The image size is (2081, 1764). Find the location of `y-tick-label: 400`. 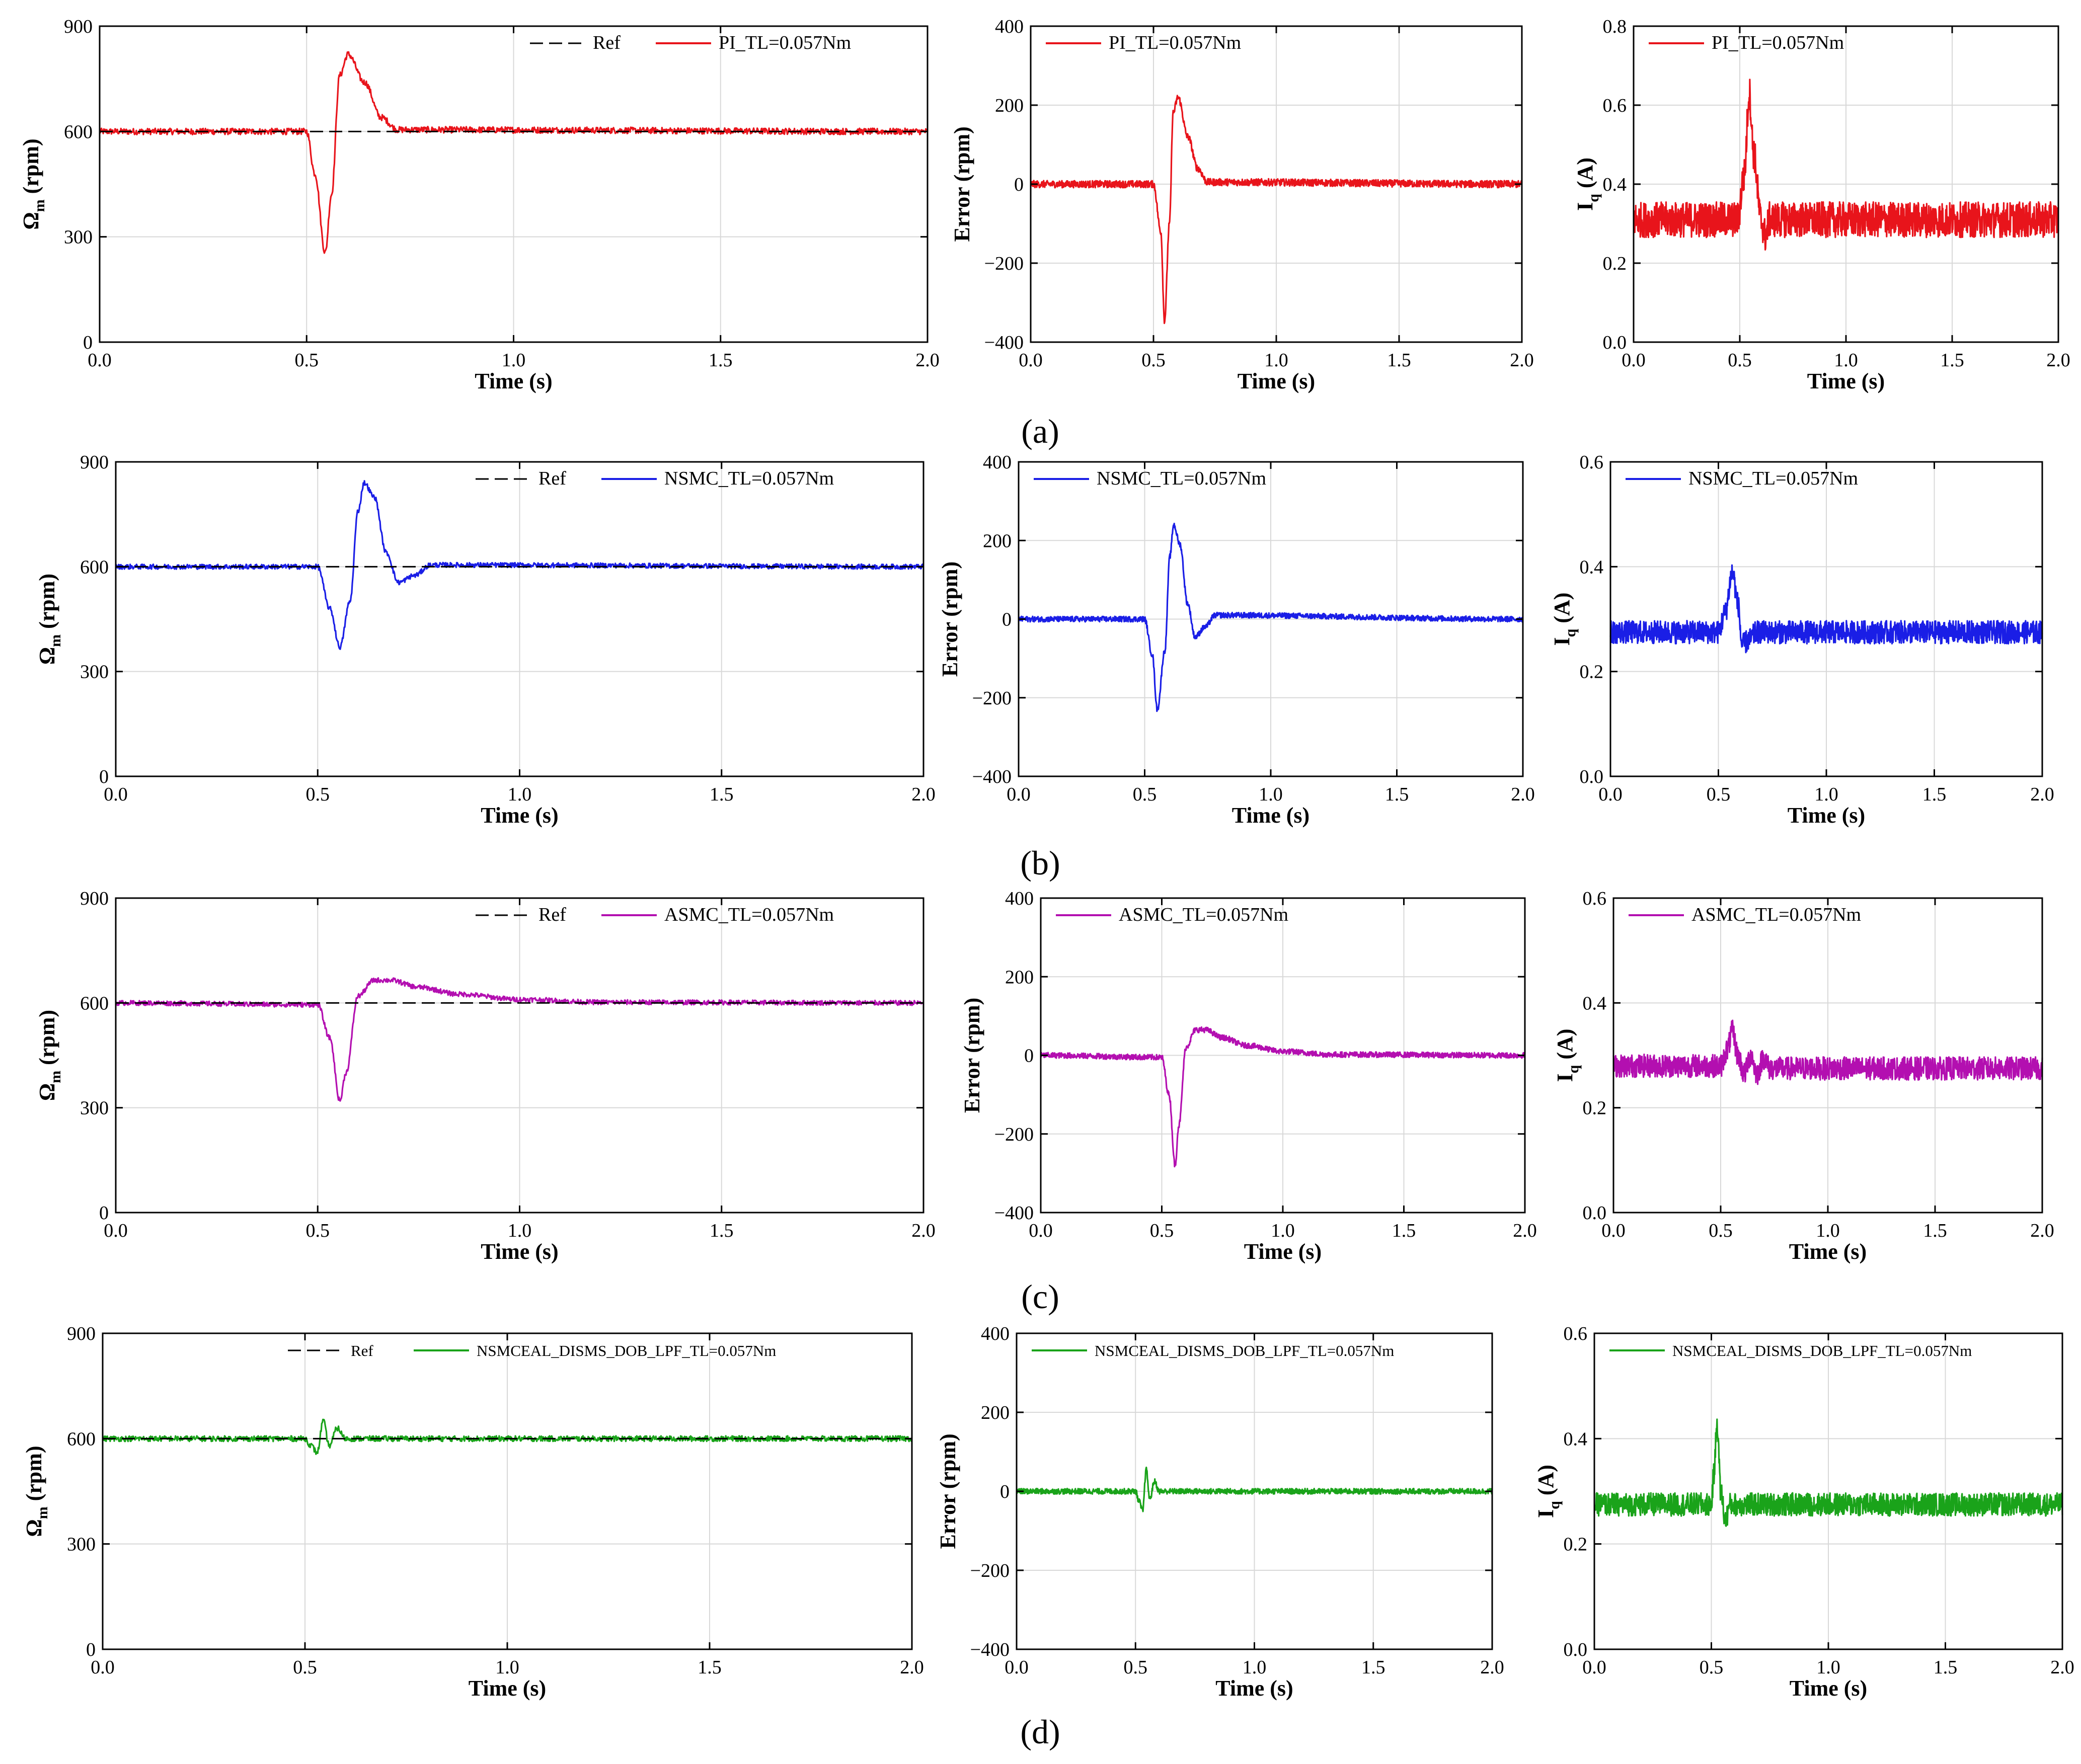

y-tick-label: 400 is located at coordinates (997, 463).